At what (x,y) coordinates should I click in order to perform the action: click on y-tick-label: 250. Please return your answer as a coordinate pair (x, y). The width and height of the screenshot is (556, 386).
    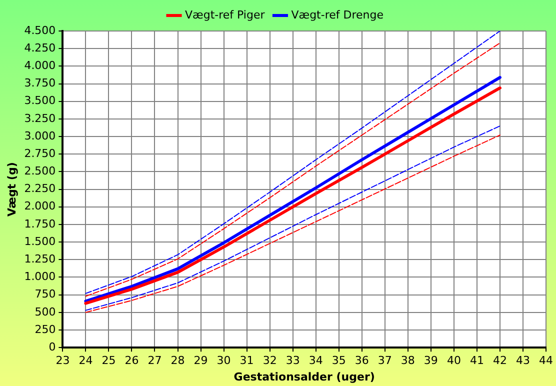
    Looking at the image, I should click on (45, 329).